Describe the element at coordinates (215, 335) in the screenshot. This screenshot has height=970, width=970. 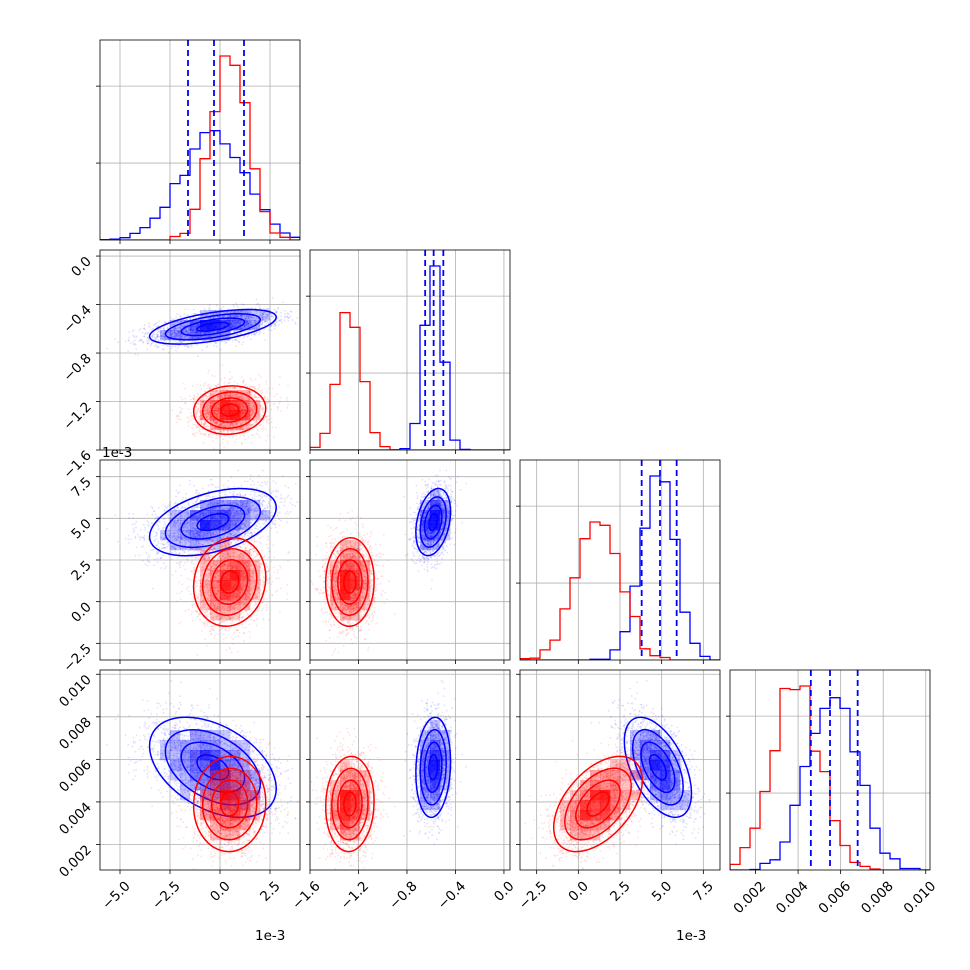
I see `density-cell` at that location.